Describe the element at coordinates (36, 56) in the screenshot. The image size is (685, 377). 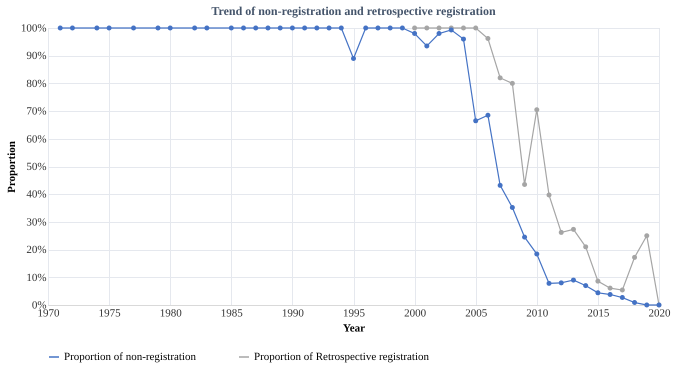
I see `y-tick-label: 90%` at that location.